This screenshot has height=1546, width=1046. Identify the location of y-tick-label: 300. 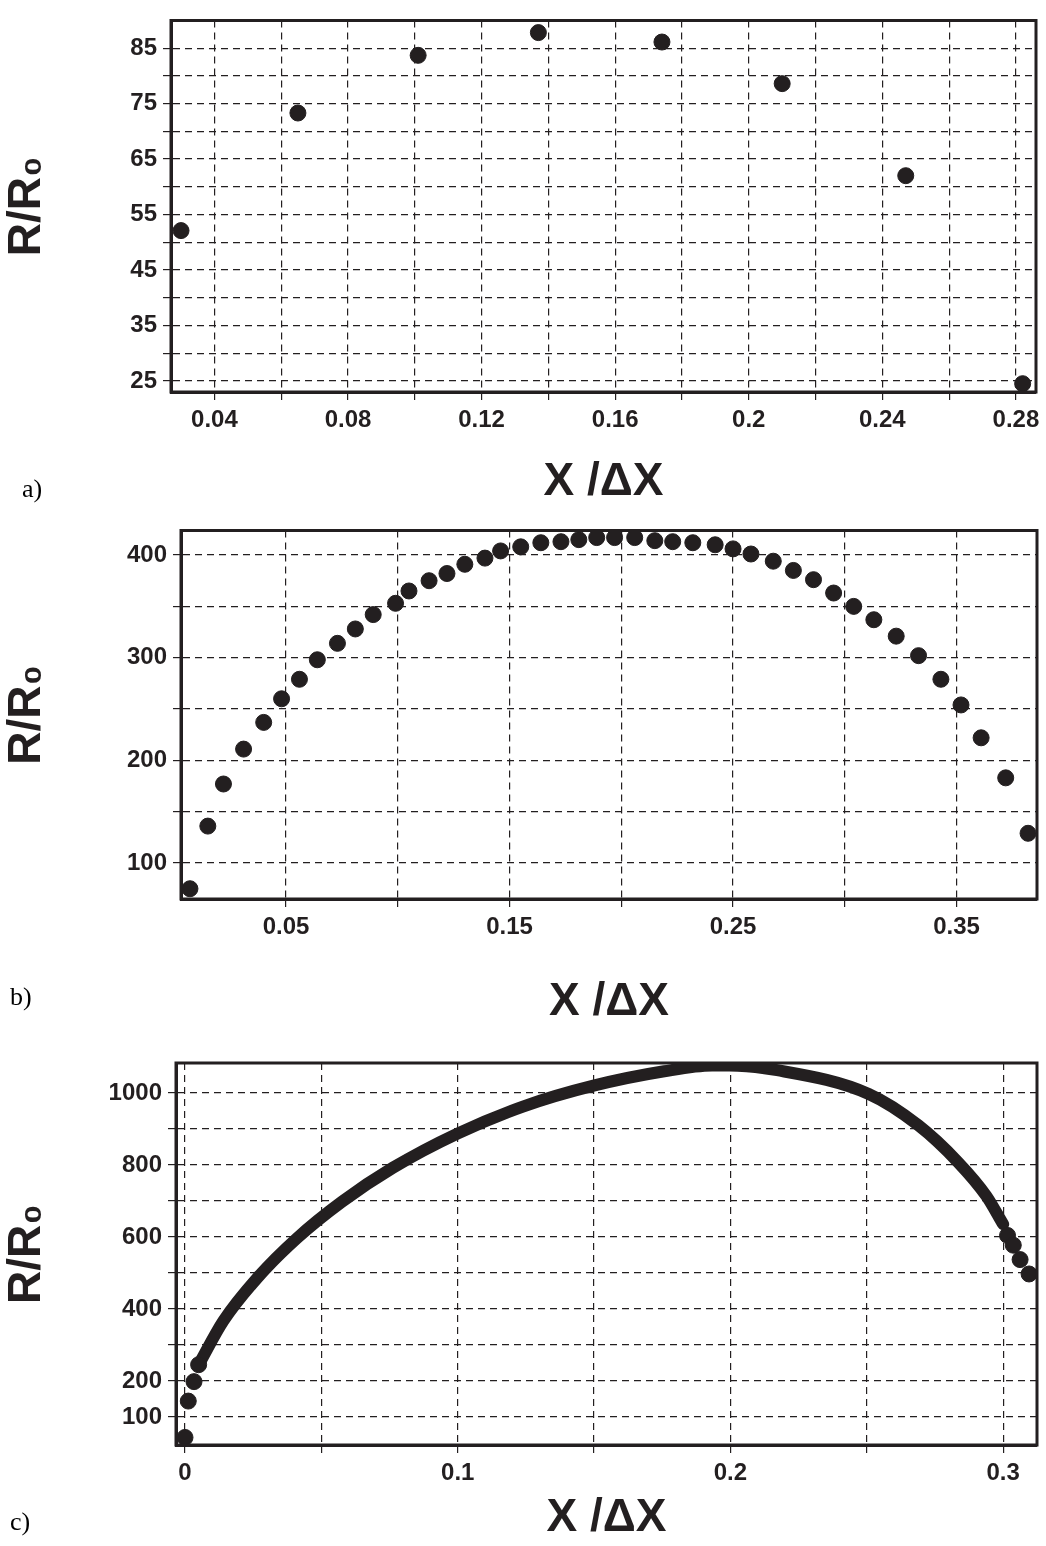
(146, 656).